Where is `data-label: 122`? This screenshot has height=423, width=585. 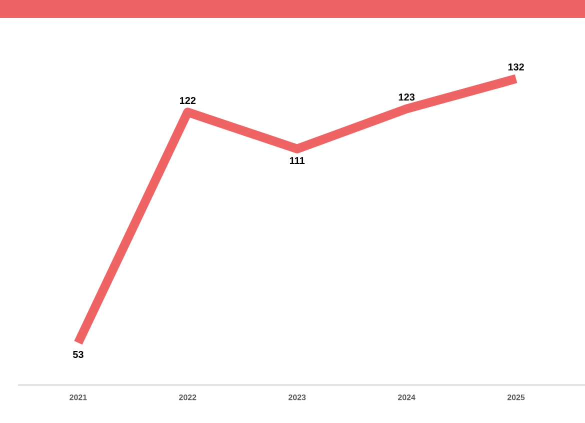
data-label: 122 is located at coordinates (188, 100).